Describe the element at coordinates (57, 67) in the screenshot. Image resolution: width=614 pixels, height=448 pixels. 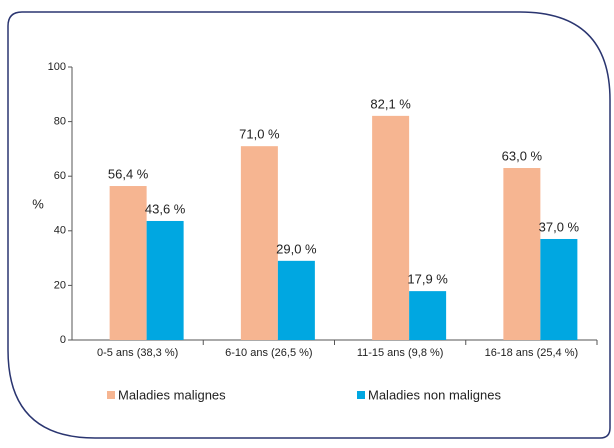
I see `y-tick-label: 100` at that location.